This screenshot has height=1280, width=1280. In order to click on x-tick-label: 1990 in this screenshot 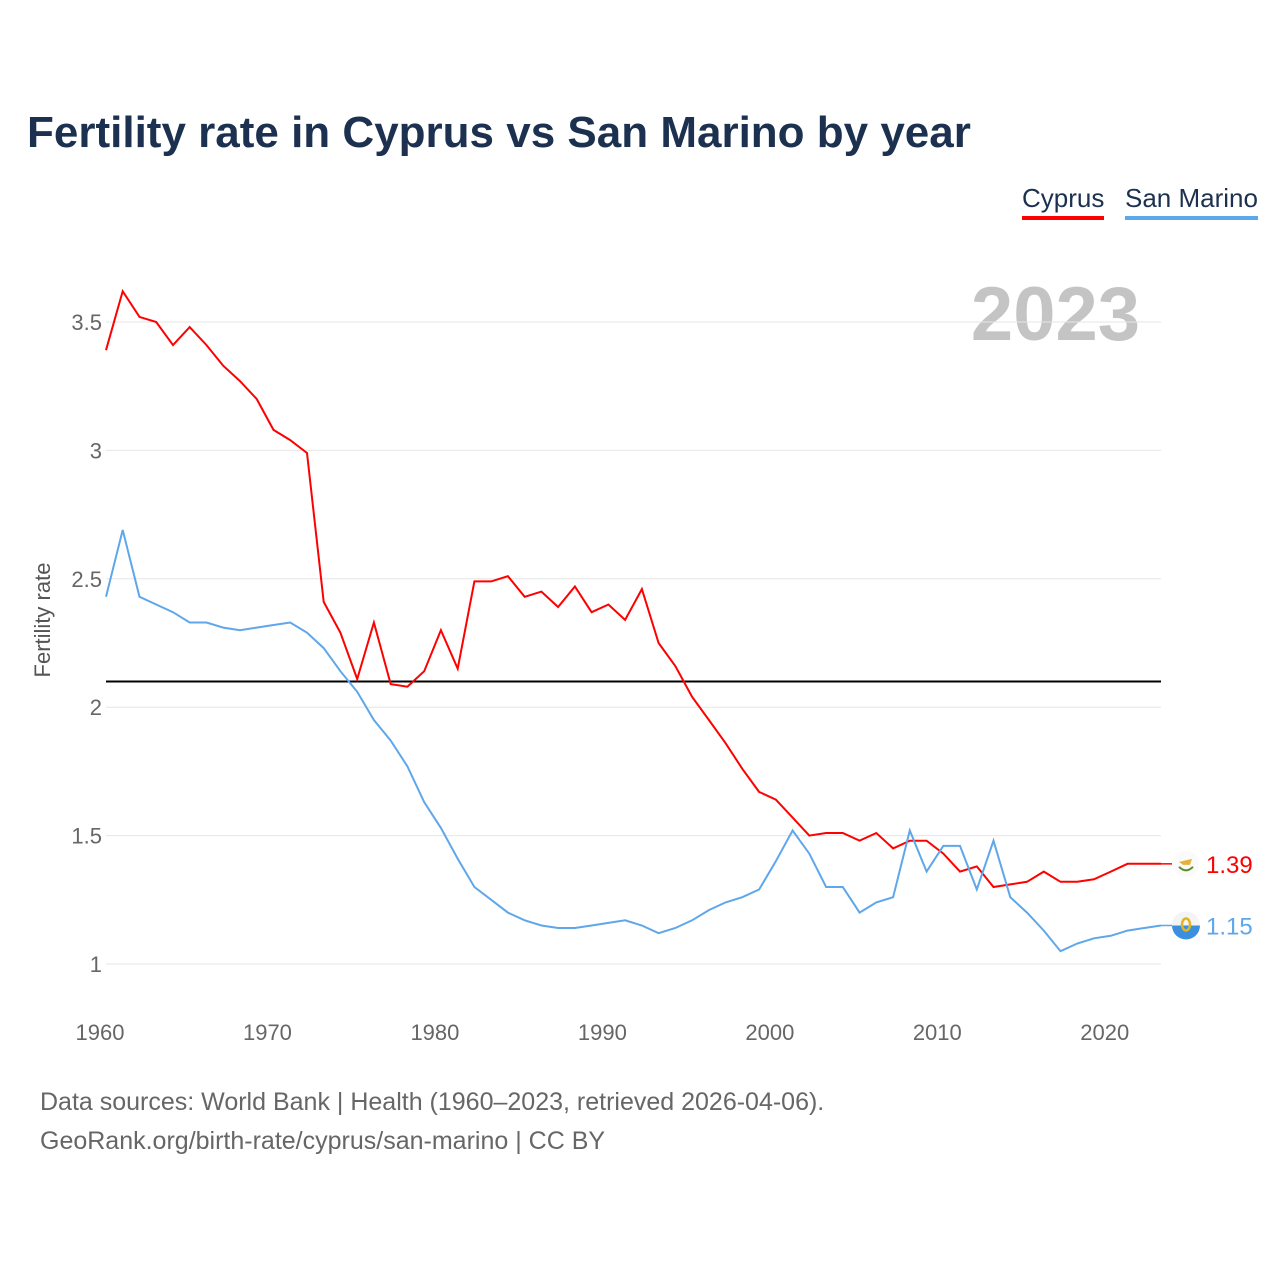, I will do `click(602, 1032)`.